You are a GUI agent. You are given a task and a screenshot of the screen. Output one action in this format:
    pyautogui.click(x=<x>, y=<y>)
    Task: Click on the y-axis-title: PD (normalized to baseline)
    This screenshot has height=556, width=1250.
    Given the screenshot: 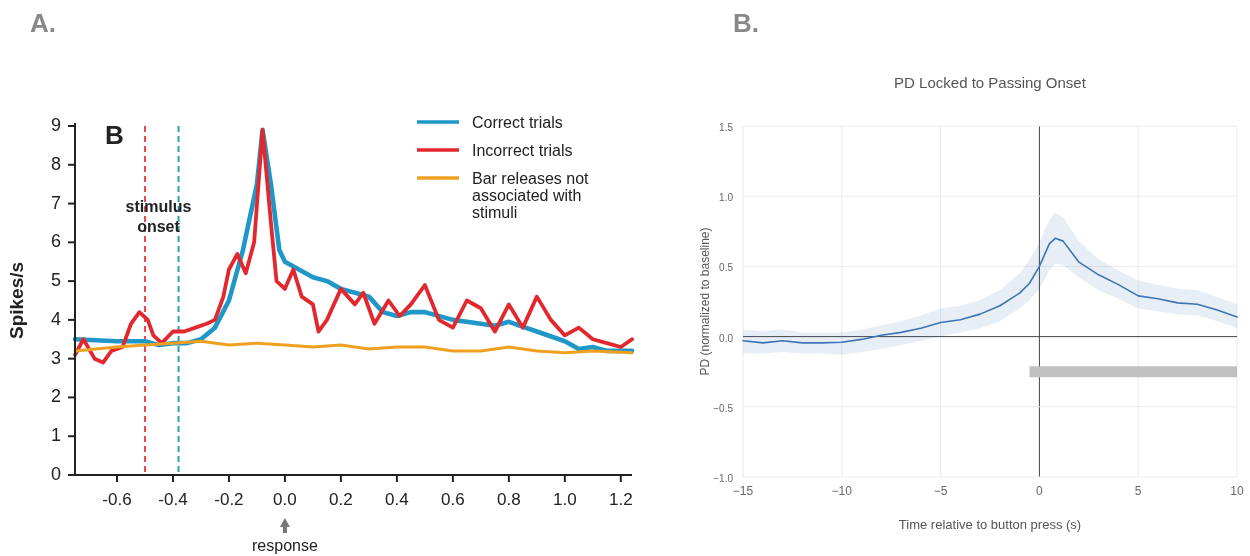 What is the action you would take?
    pyautogui.click(x=705, y=301)
    